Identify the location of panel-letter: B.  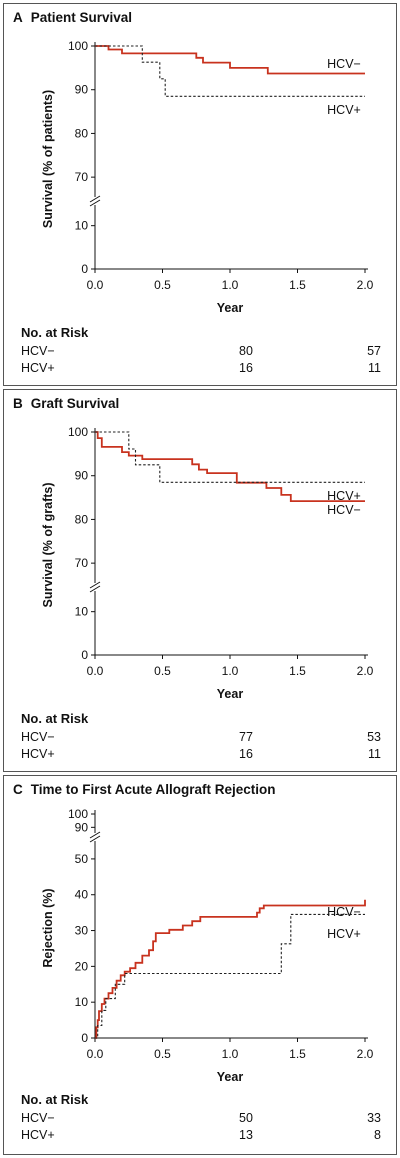
(18, 403).